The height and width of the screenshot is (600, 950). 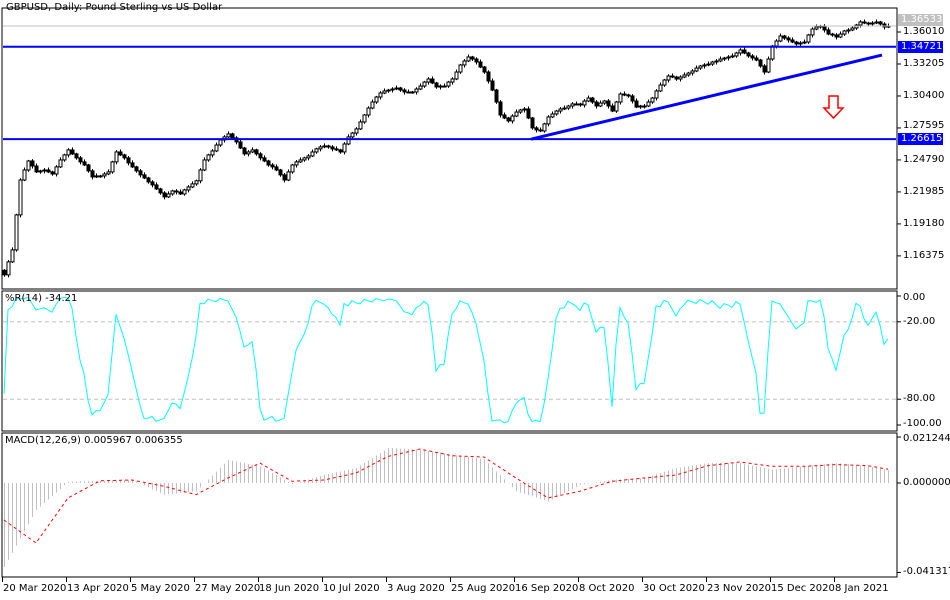 What do you see at coordinates (862, 588) in the screenshot?
I see `date-tick-label: 8 Jan 2021` at bounding box center [862, 588].